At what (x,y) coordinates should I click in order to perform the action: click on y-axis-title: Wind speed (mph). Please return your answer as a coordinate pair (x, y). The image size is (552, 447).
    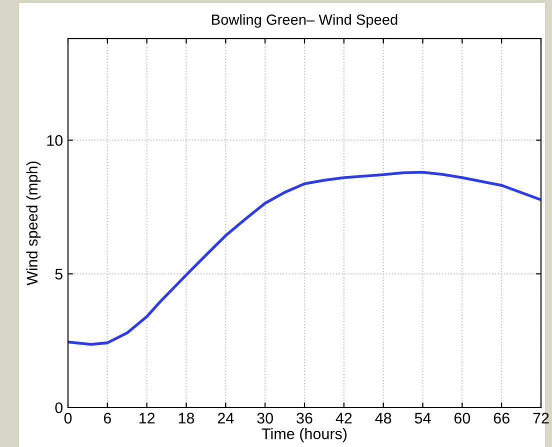
    Looking at the image, I should click on (33, 224).